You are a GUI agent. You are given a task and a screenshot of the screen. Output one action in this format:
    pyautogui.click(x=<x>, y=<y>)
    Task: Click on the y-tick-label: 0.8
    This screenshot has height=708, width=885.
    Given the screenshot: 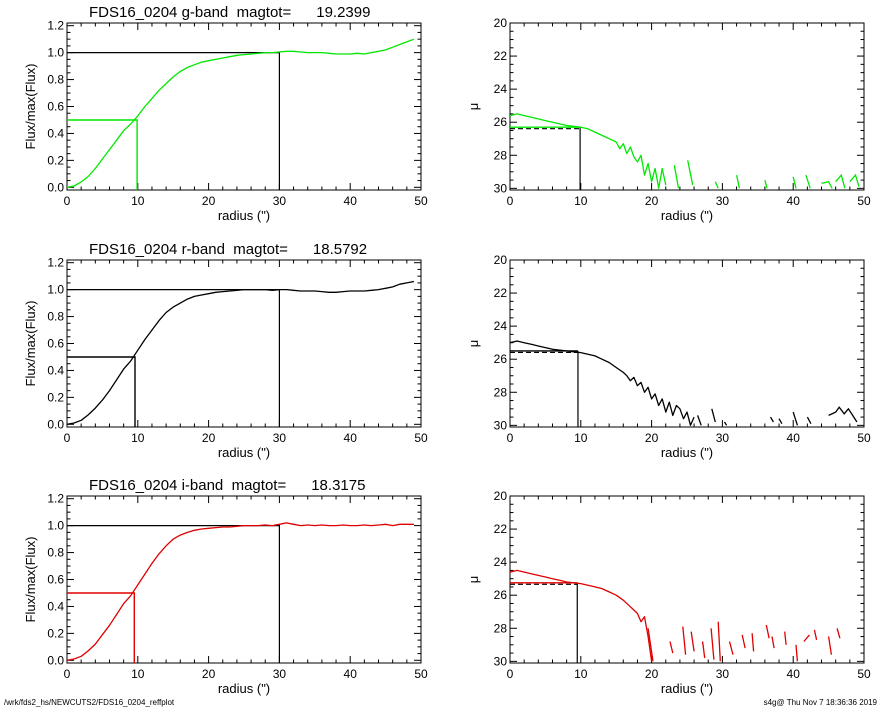 What is the action you would take?
    pyautogui.click(x=55, y=80)
    